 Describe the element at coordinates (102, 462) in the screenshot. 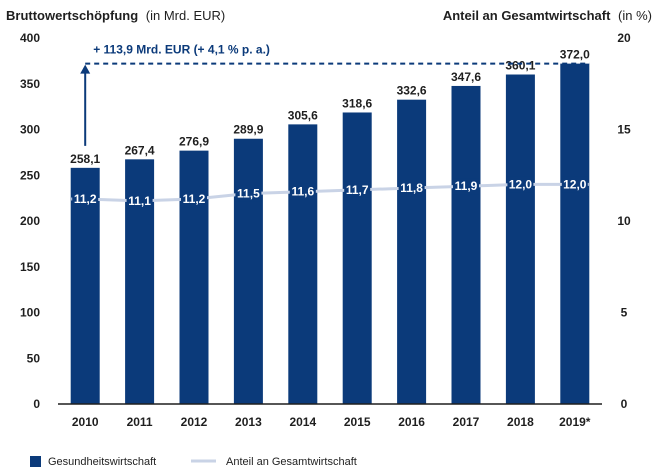

I see `legend-bar-label: Gesundheitswirtschaft` at that location.